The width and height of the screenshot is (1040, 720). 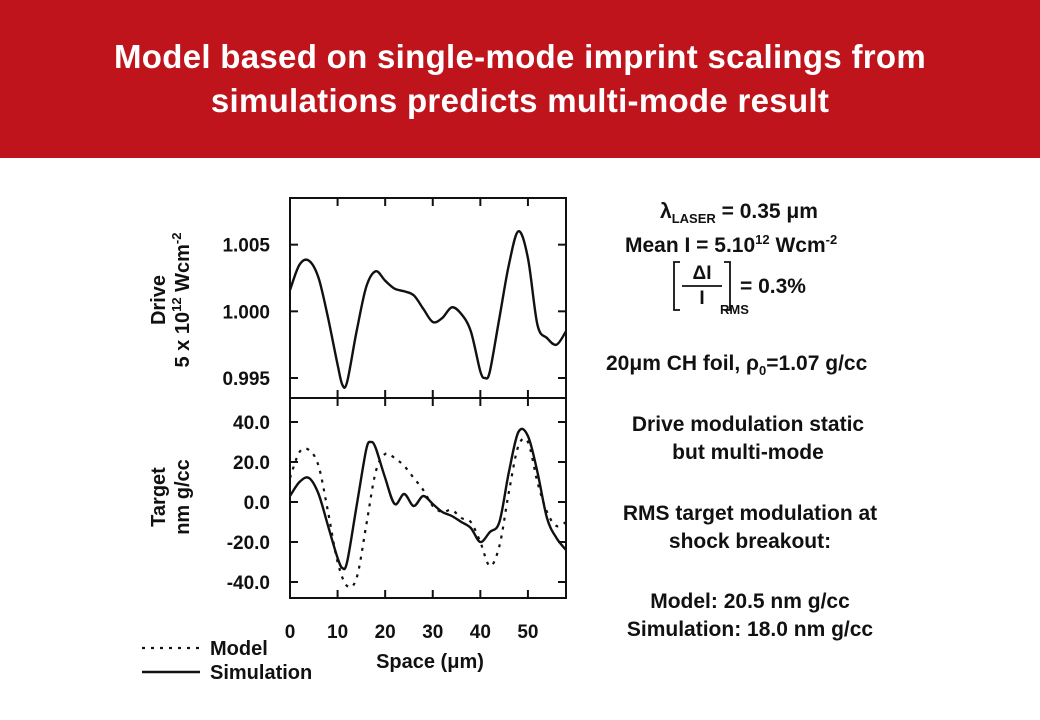 I want to click on bottom-panel-frame, so click(x=428, y=498).